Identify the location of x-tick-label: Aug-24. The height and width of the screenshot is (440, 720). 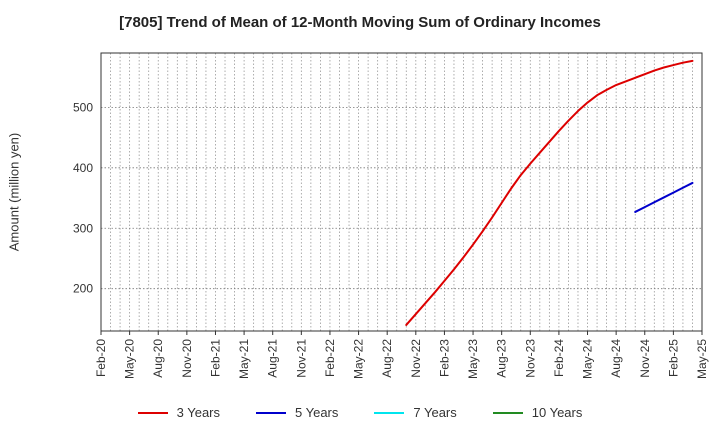
(616, 358).